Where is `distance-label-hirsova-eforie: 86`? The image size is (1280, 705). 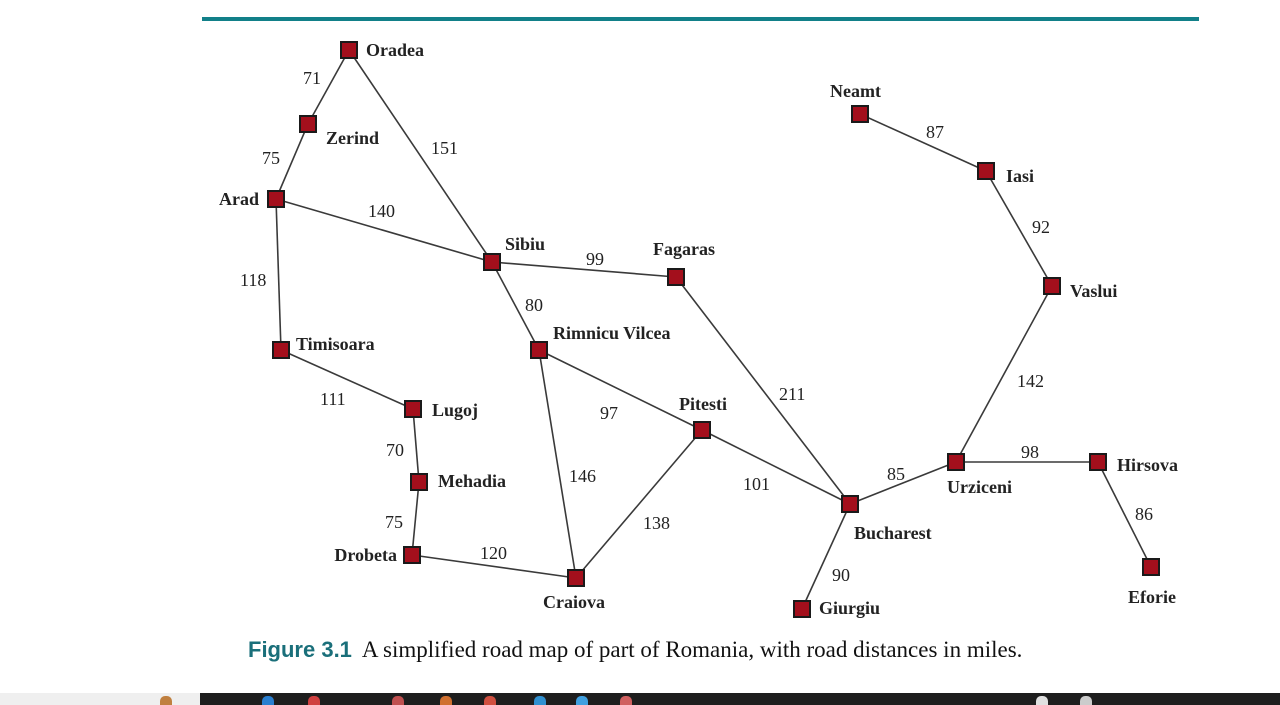 distance-label-hirsova-eforie: 86 is located at coordinates (1144, 514).